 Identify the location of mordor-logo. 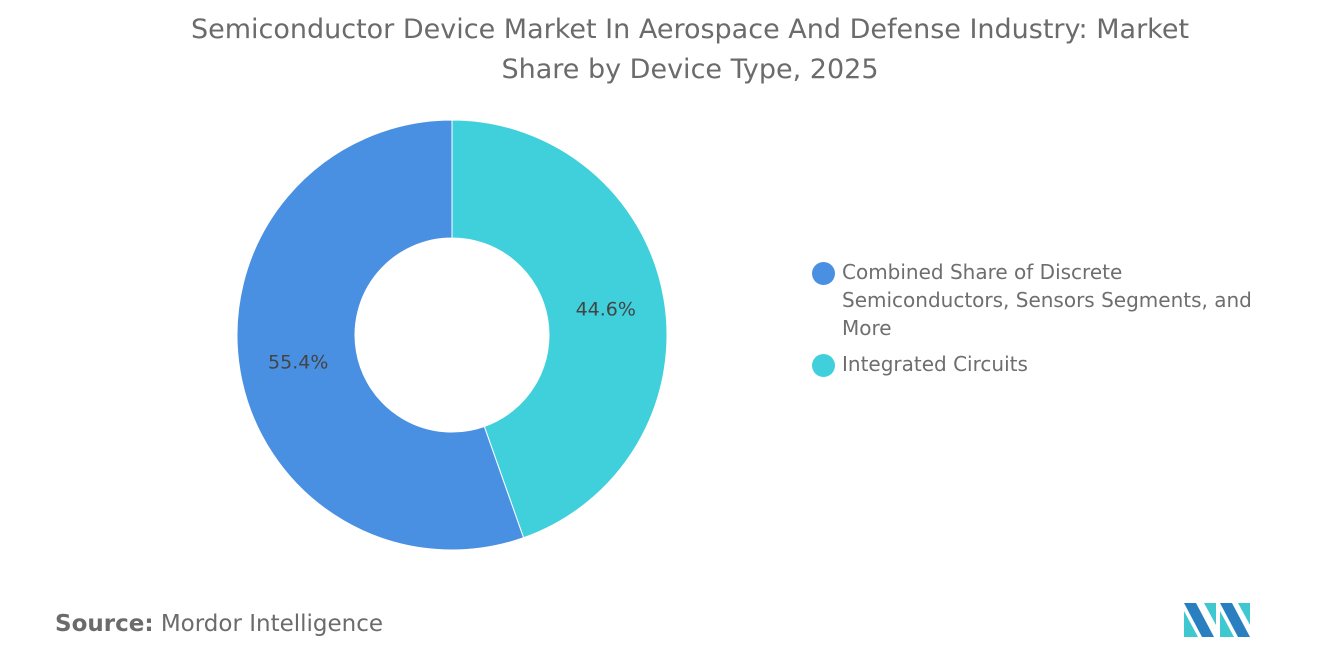
(1217, 620).